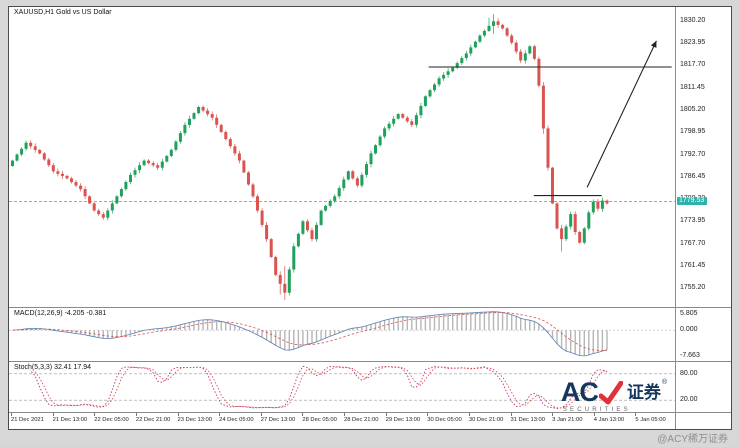 This screenshot has height=447, width=740. I want to click on price-axis-label: 1792.70, so click(693, 154).